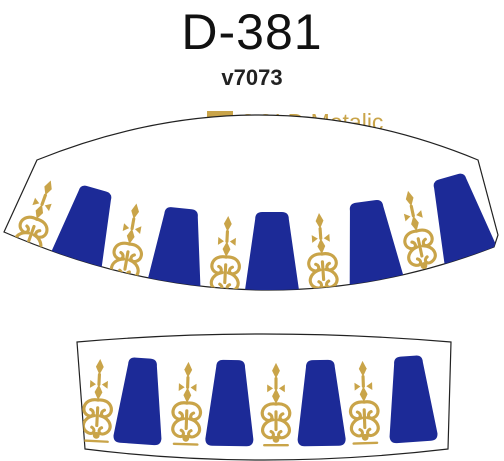 Image resolution: width=504 pixels, height=461 pixels. I want to click on design-code-title: D-381, so click(252, 32).